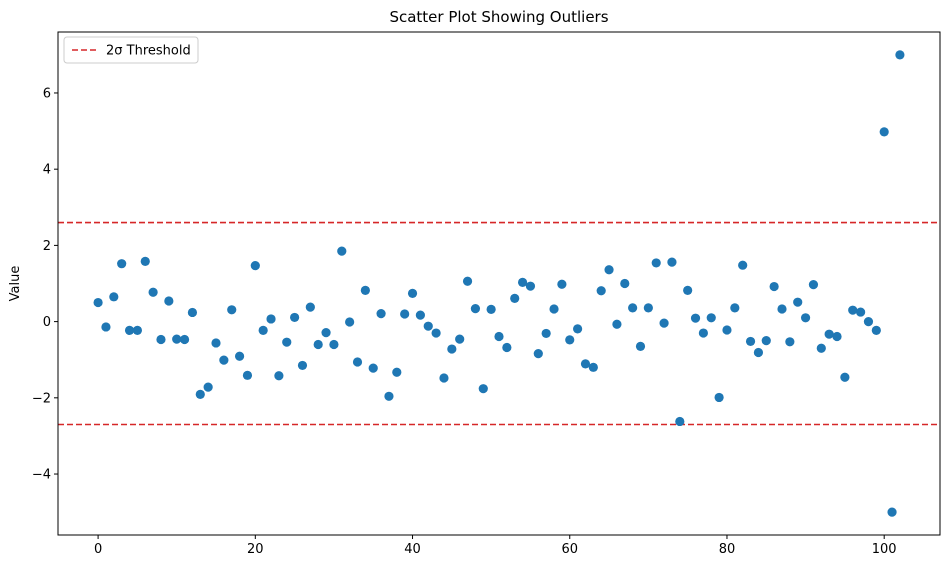 This screenshot has width=950, height=570. I want to click on legend-label: 2σ Threshold, so click(148, 51).